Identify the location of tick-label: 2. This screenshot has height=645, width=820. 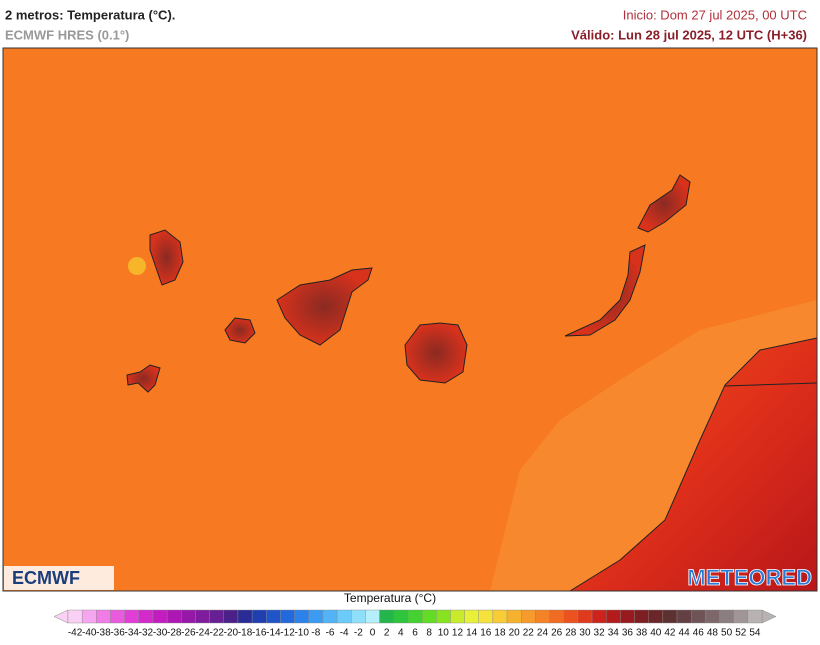
(387, 633).